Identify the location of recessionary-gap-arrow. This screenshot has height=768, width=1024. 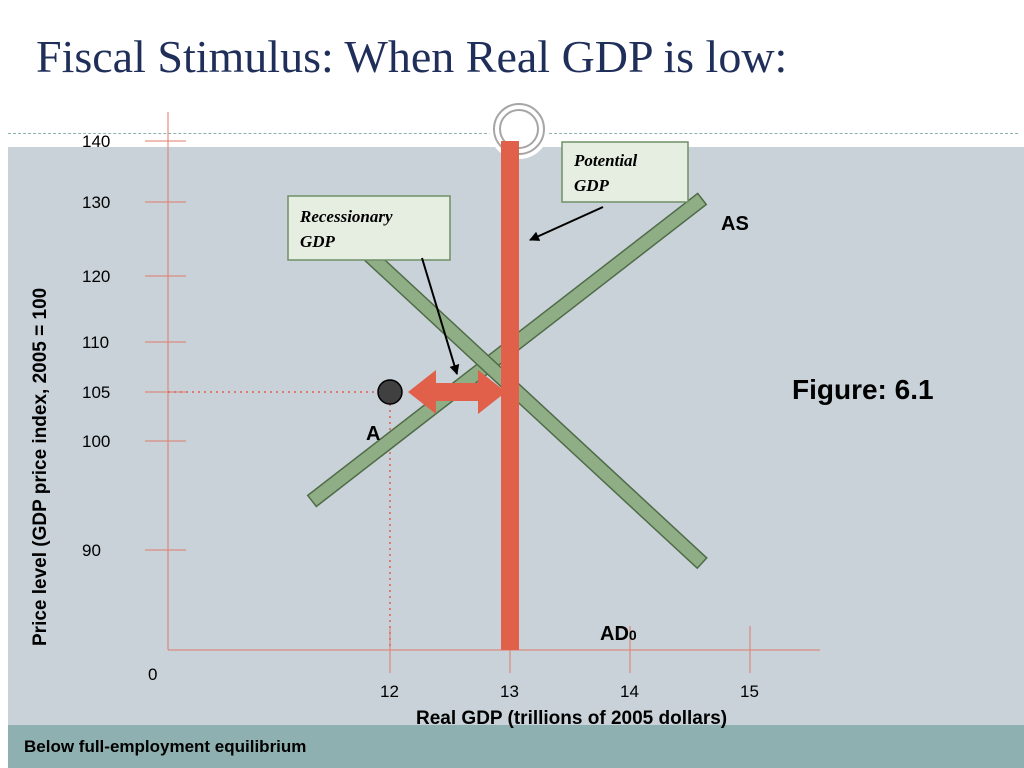
(457, 392).